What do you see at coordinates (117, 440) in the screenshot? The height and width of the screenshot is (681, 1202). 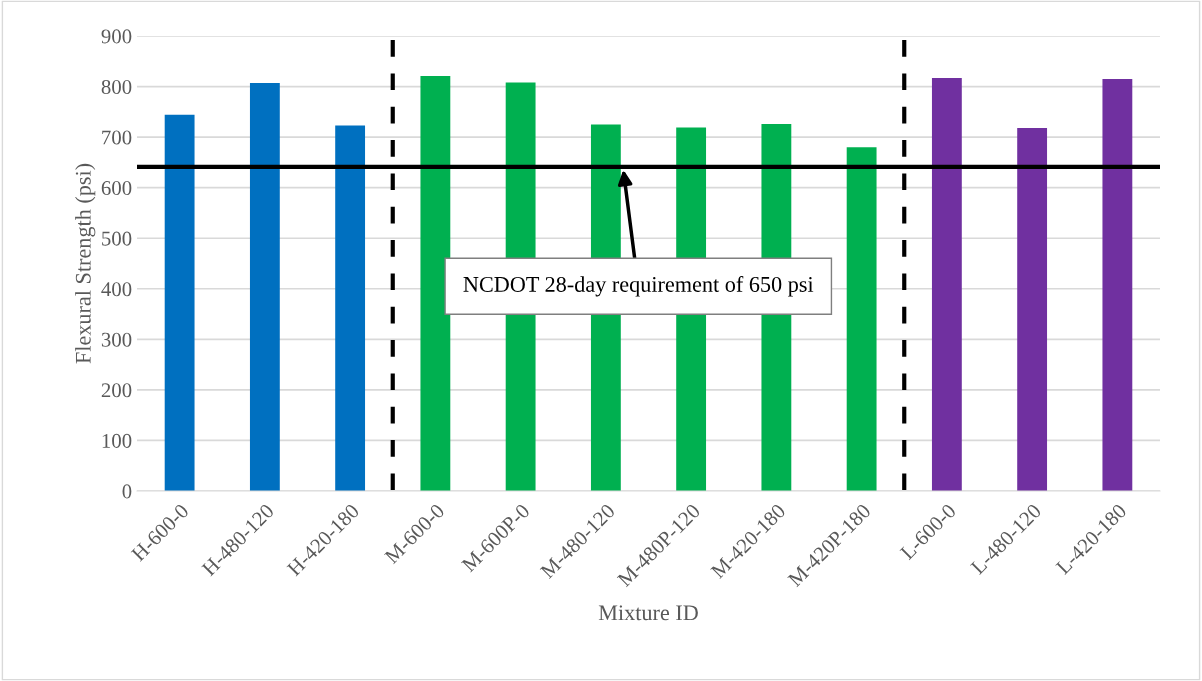 I see `y-tick-label: 100` at bounding box center [117, 440].